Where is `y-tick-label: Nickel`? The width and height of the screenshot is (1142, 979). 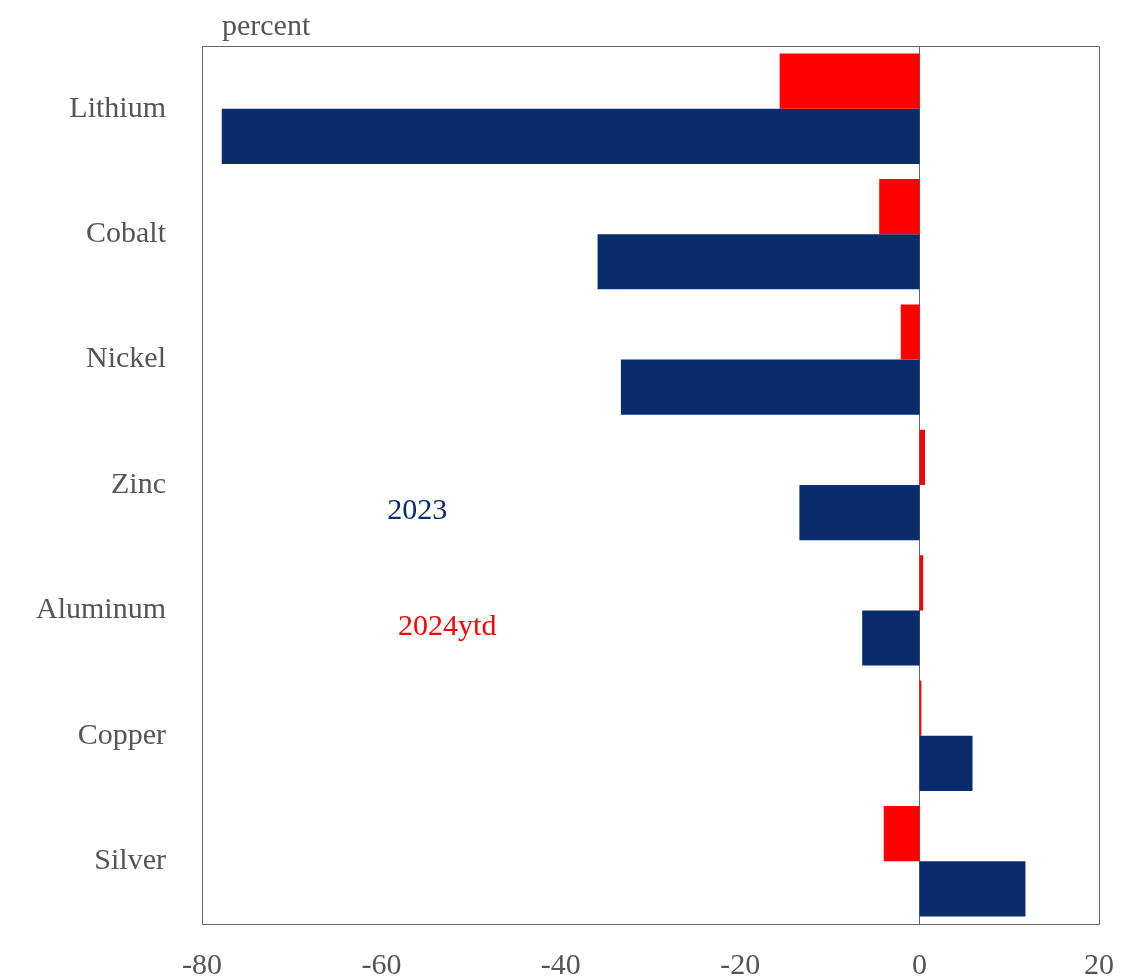 y-tick-label: Nickel is located at coordinates (126, 357).